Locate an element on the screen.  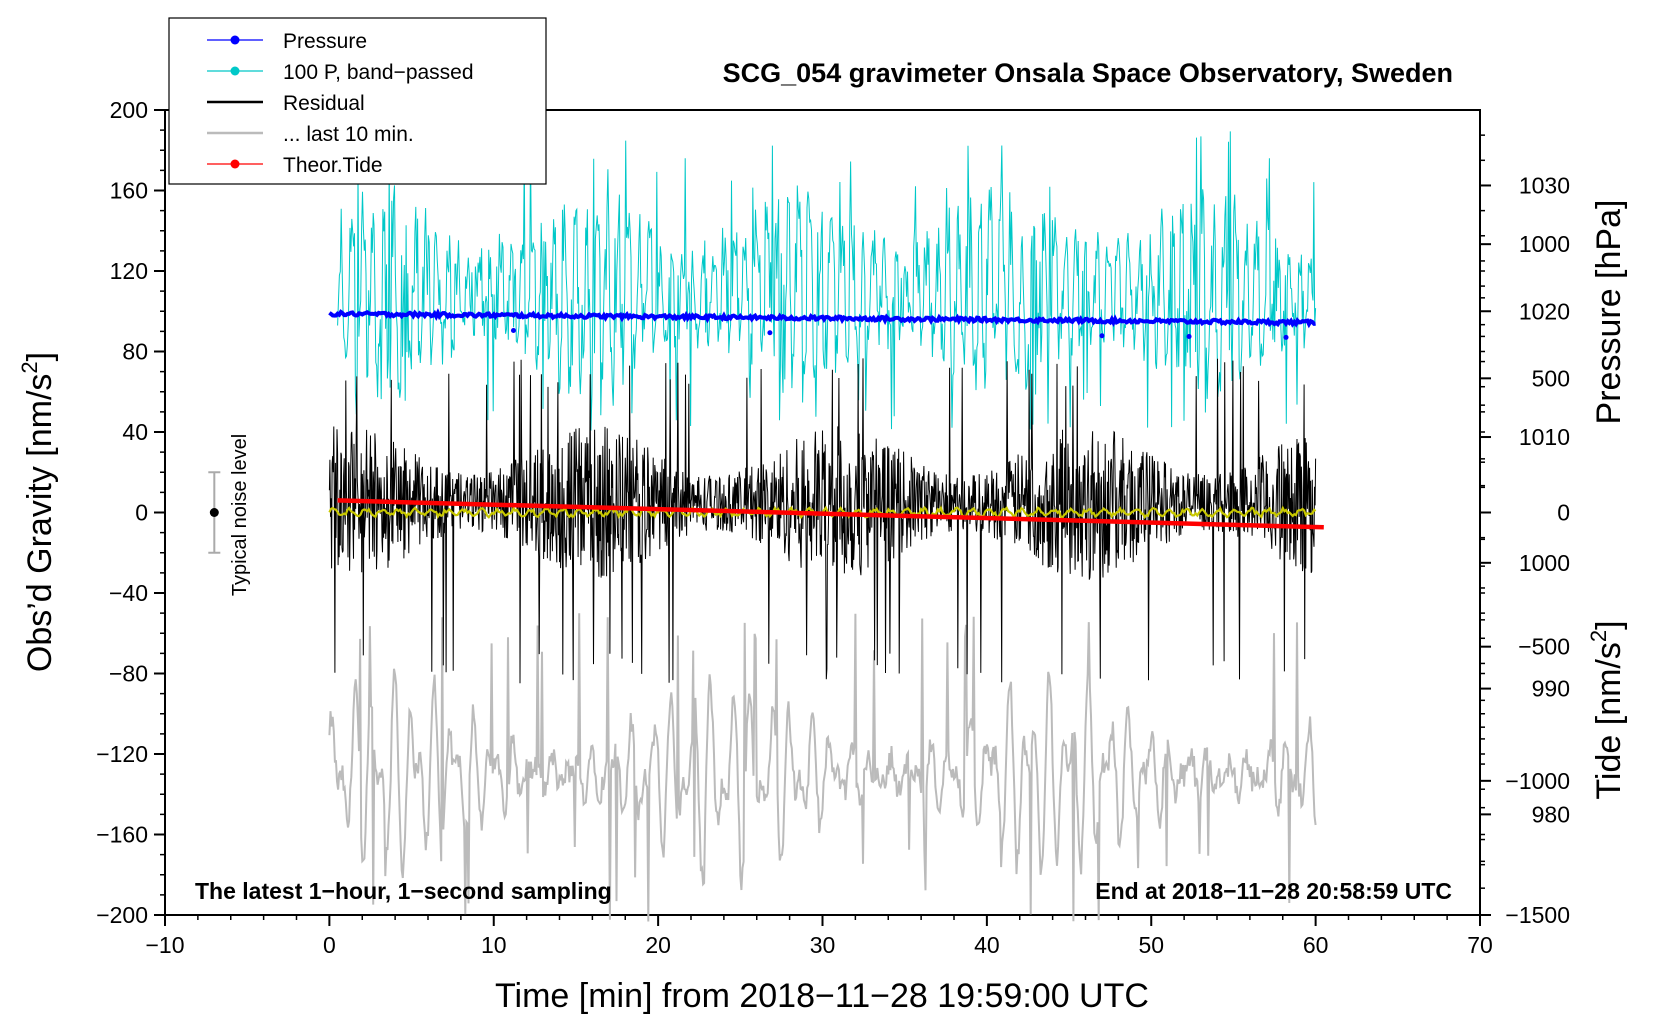
y-left-tick-label: 160 is located at coordinates (129, 191).